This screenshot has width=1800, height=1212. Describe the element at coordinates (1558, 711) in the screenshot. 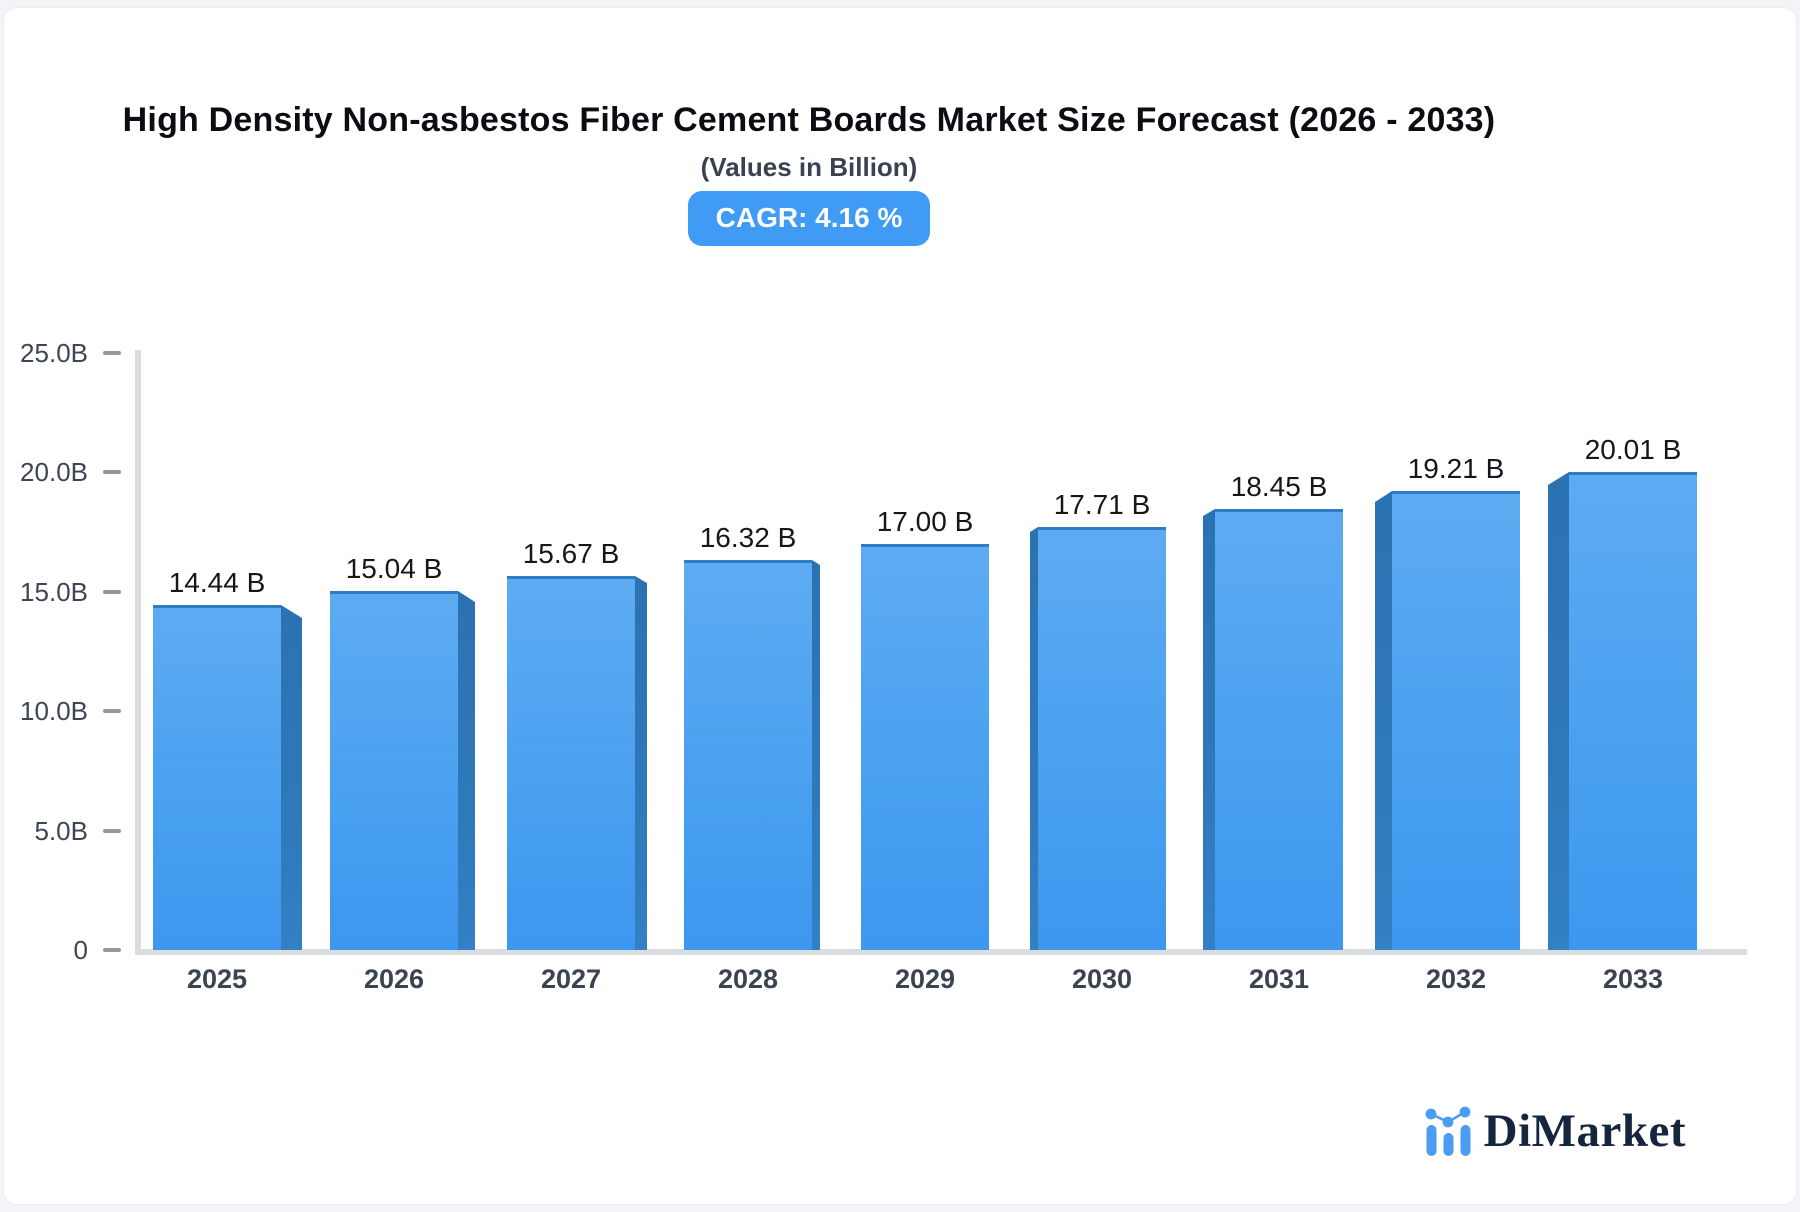

I see `bar-side-2033` at that location.